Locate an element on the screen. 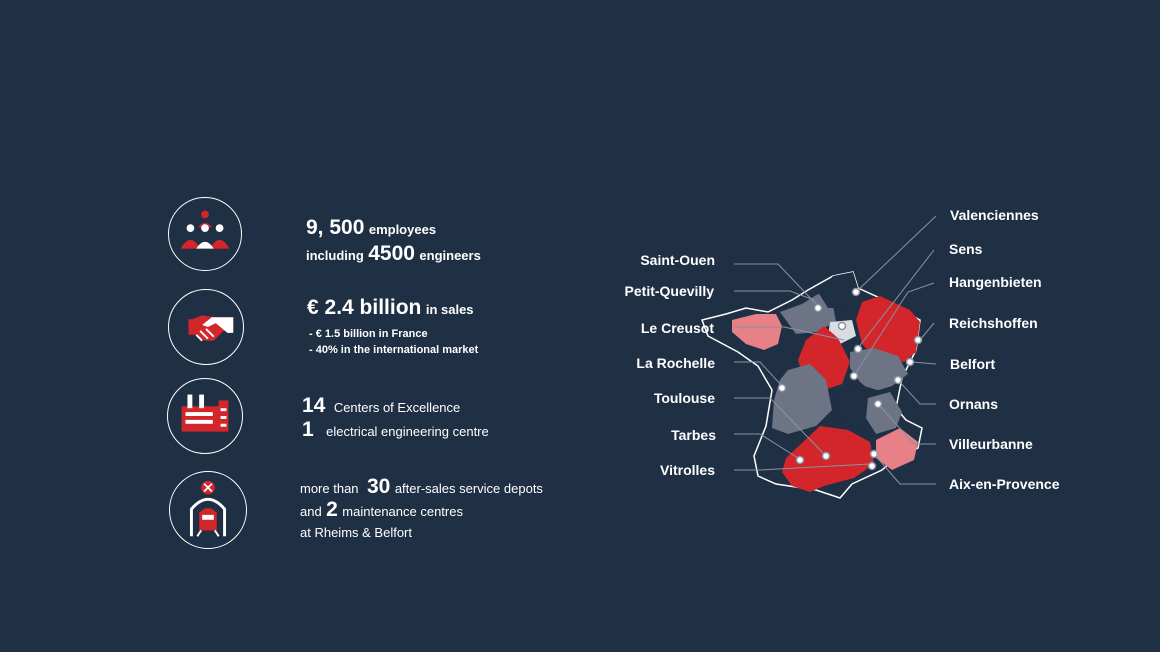  region-brittany is located at coordinates (757, 332).